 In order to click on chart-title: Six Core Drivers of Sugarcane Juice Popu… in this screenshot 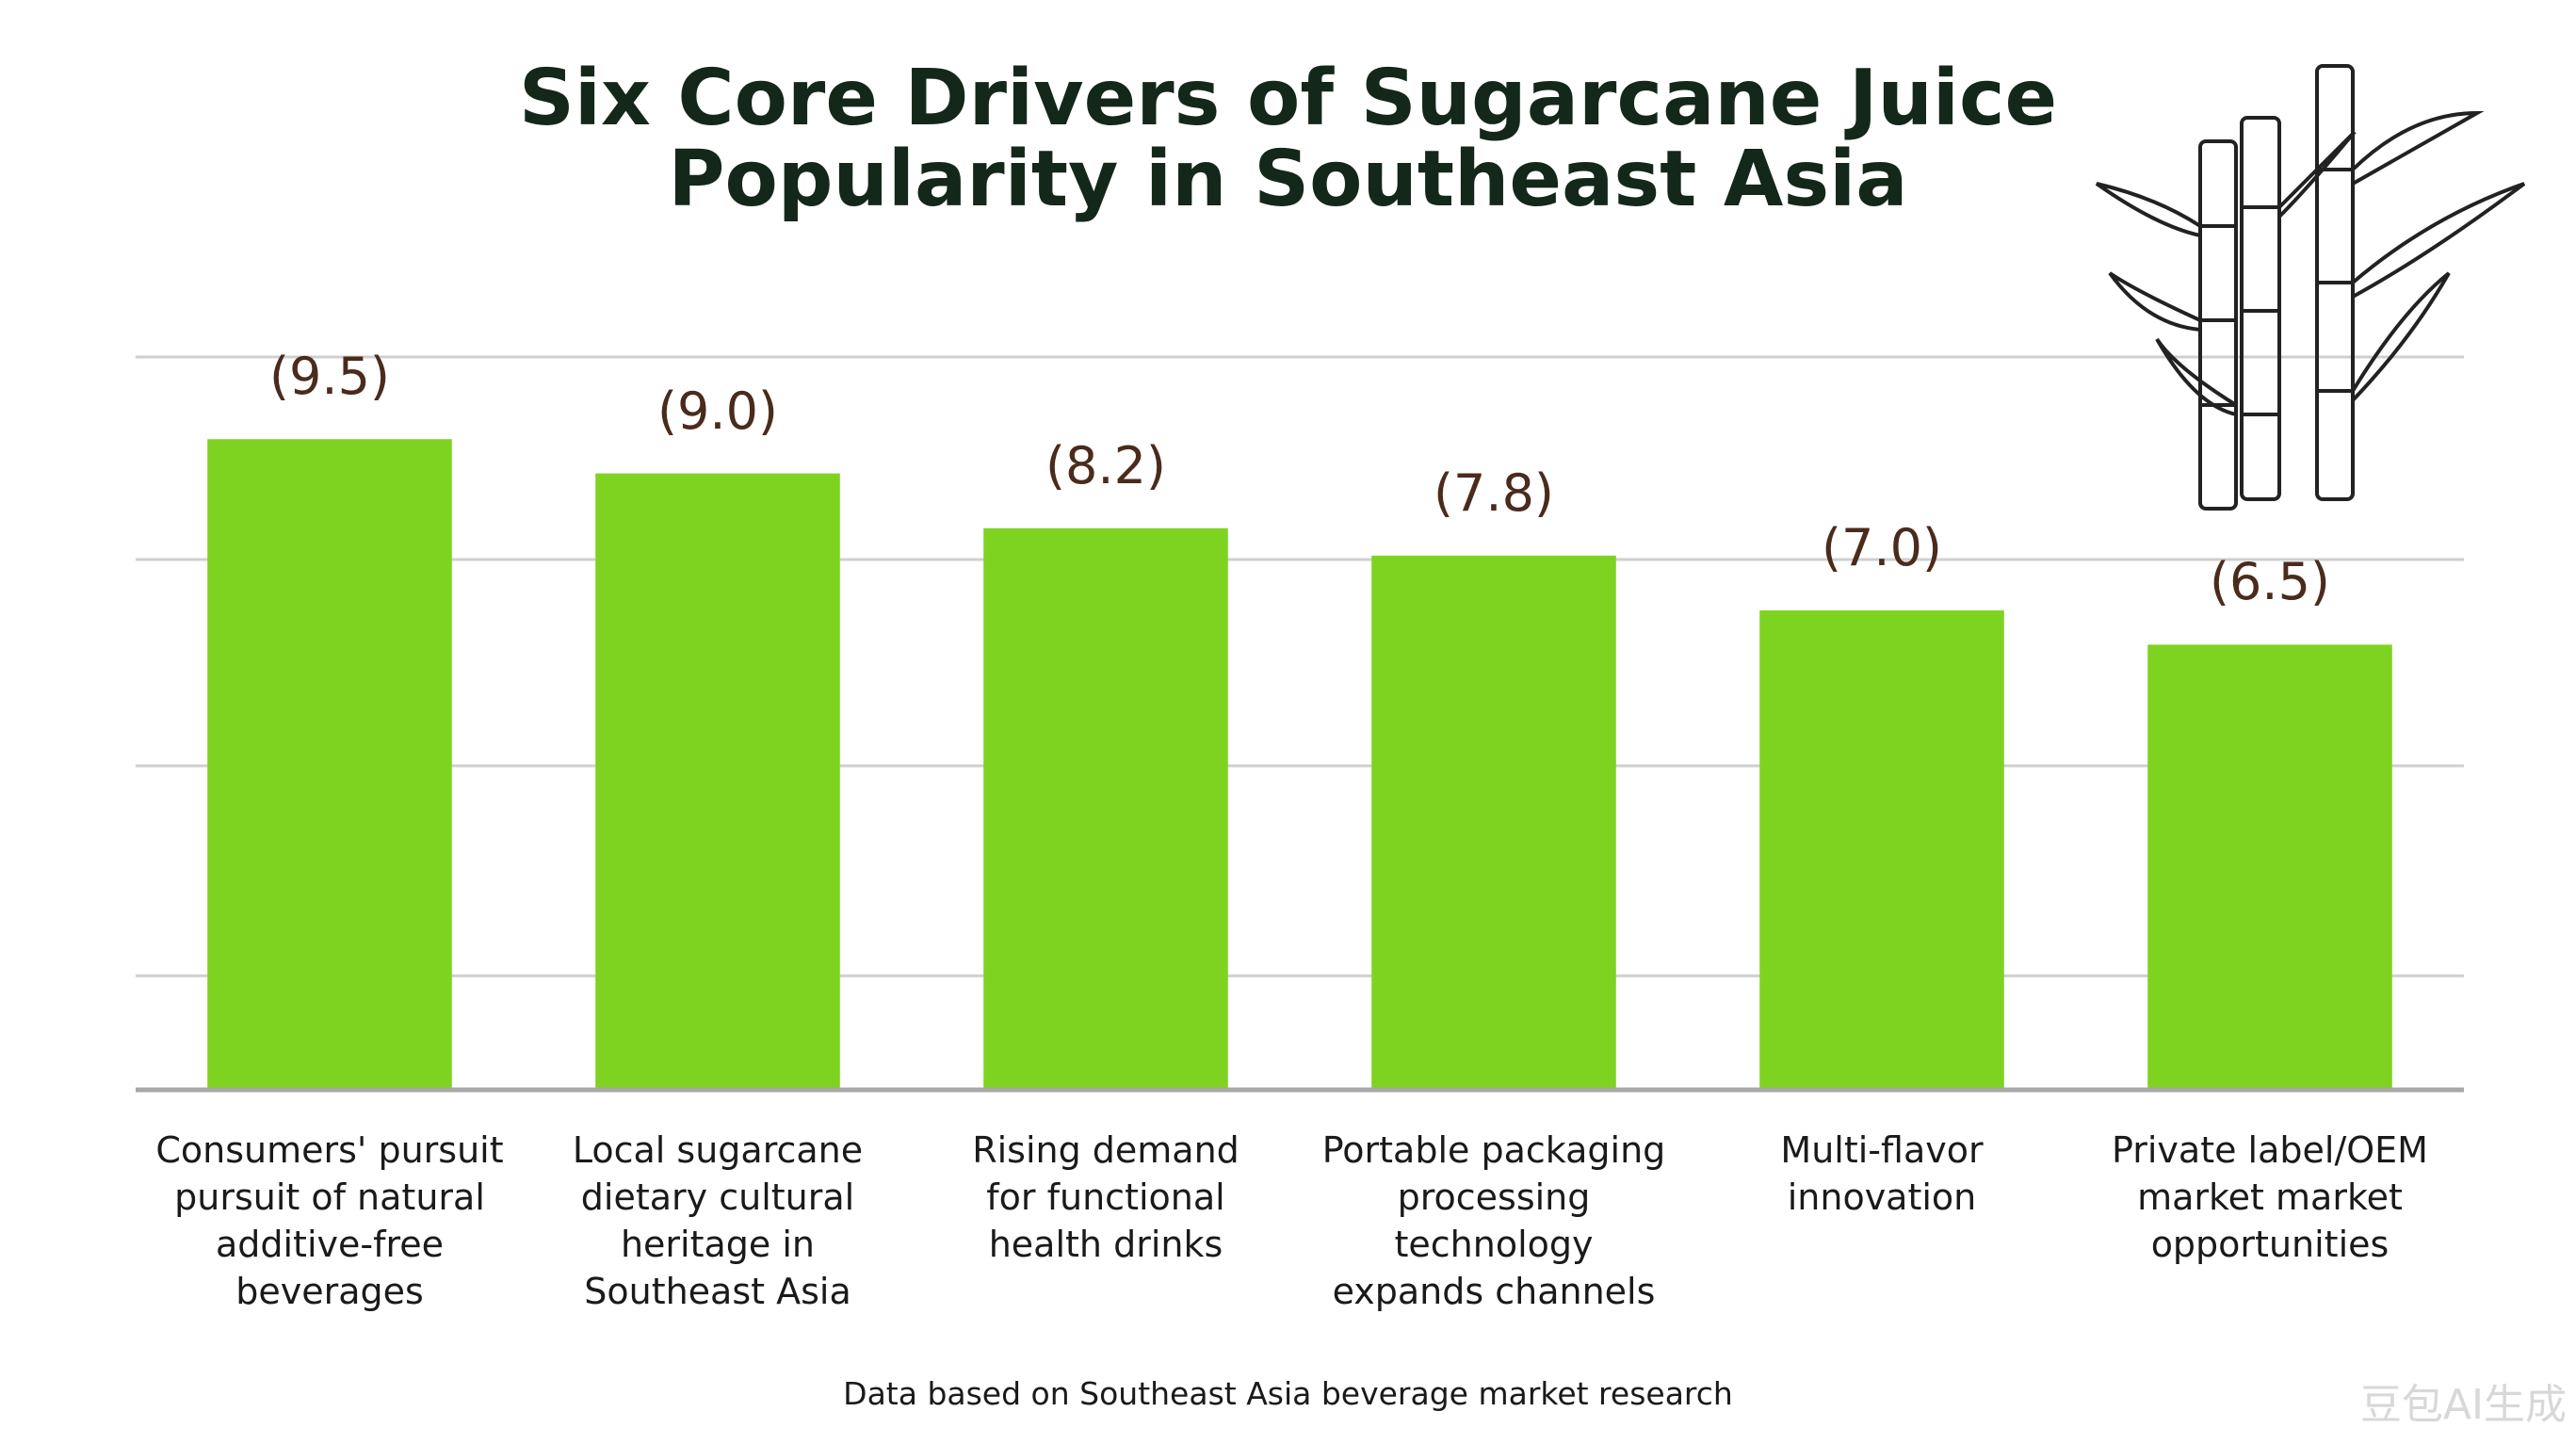, I will do `click(1288, 139)`.